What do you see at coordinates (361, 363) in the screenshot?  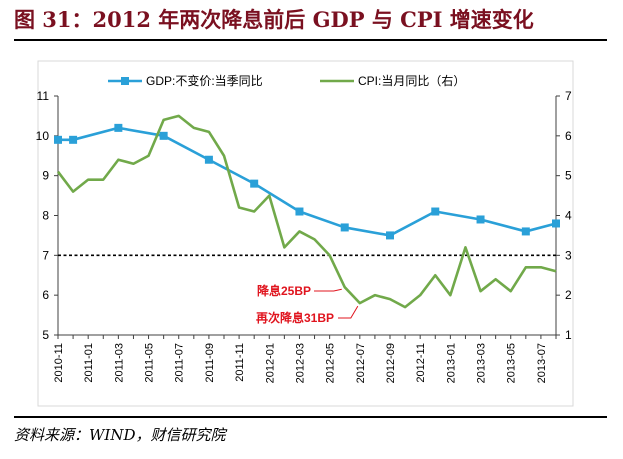 I see `x-tick-label: 2012-07` at bounding box center [361, 363].